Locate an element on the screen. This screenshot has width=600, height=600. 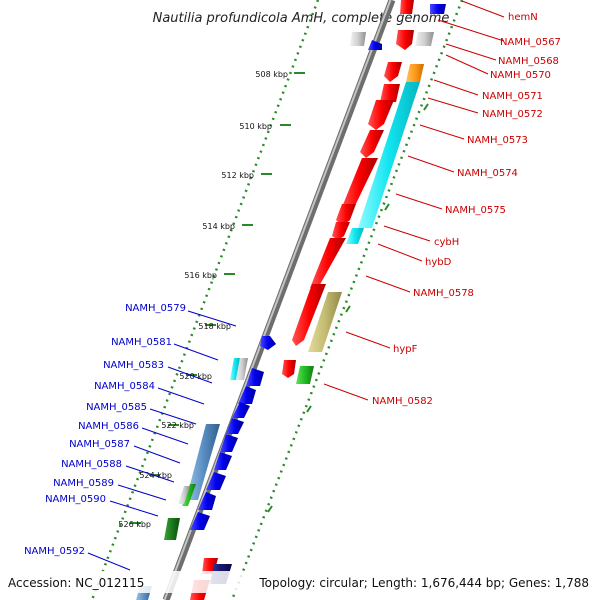
gene-blue-top is located at coordinates (438, 9).